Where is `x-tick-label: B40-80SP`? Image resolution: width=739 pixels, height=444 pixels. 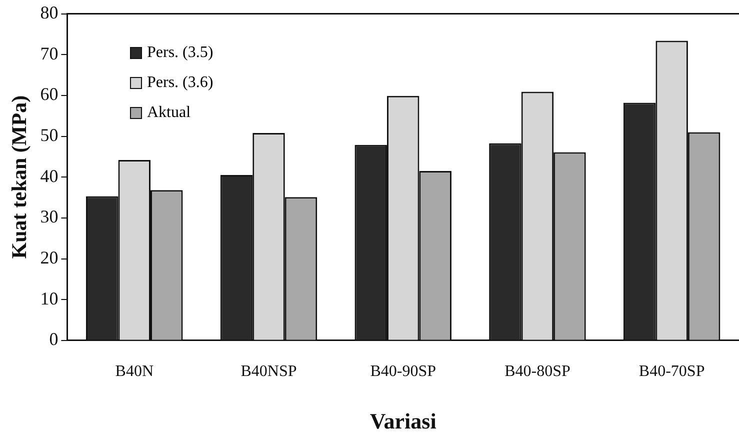
x-tick-label: B40-80SP is located at coordinates (537, 371).